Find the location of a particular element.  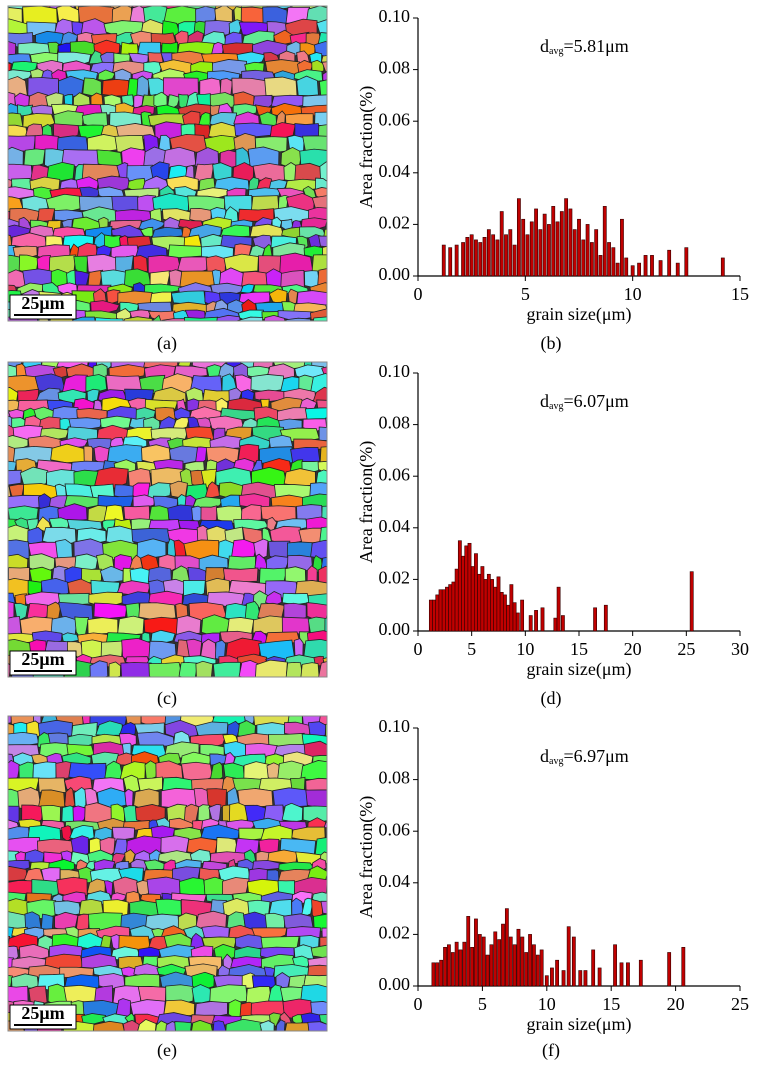

x-tick-label: 0 is located at coordinates (418, 1004).